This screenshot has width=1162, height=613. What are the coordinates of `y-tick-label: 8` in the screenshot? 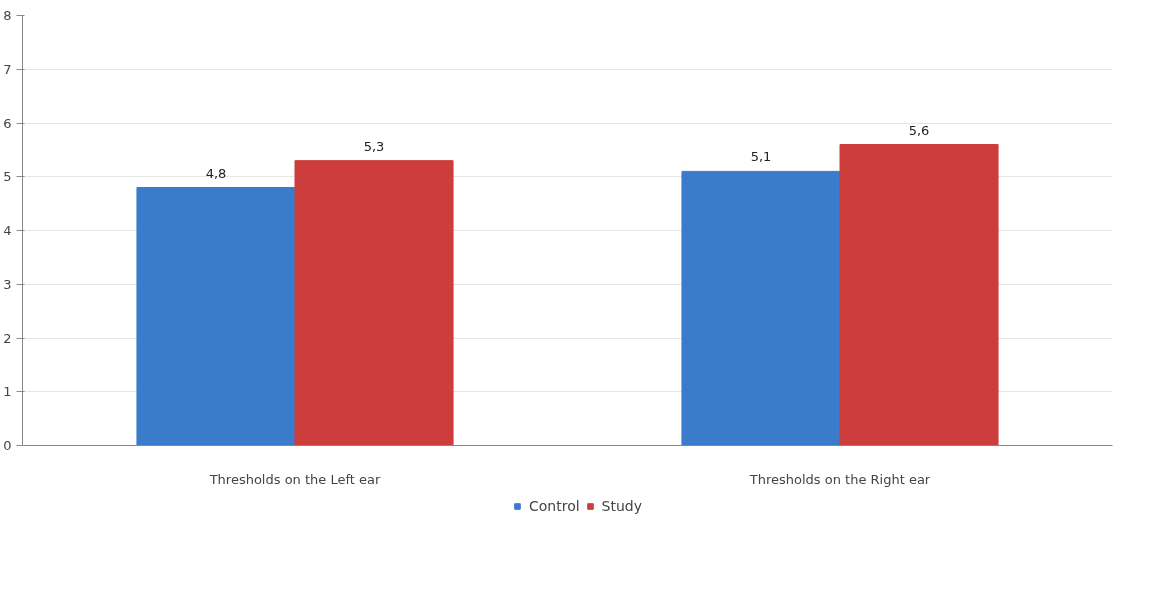 It's located at (7, 15).